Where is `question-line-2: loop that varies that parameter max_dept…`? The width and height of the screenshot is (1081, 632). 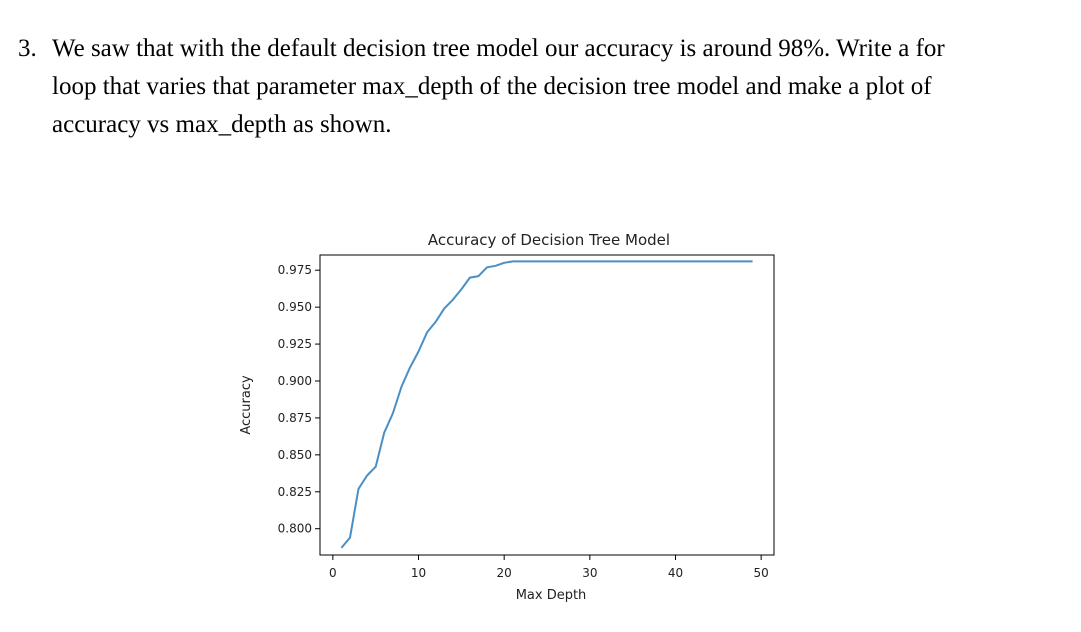
question-line-2: loop that varies that parameter max_dept… is located at coordinates (492, 86).